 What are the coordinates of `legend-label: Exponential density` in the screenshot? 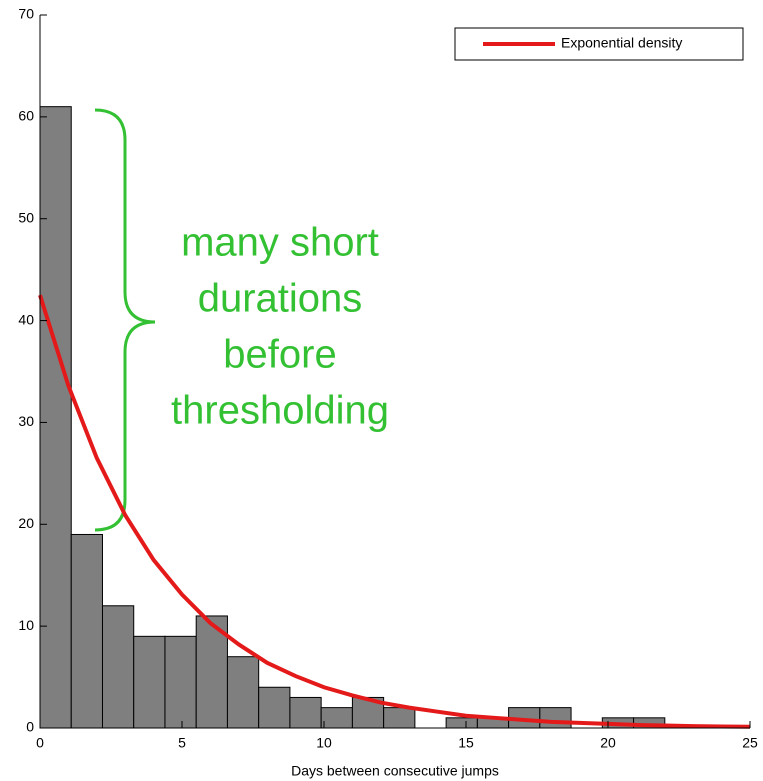 It's located at (621, 43).